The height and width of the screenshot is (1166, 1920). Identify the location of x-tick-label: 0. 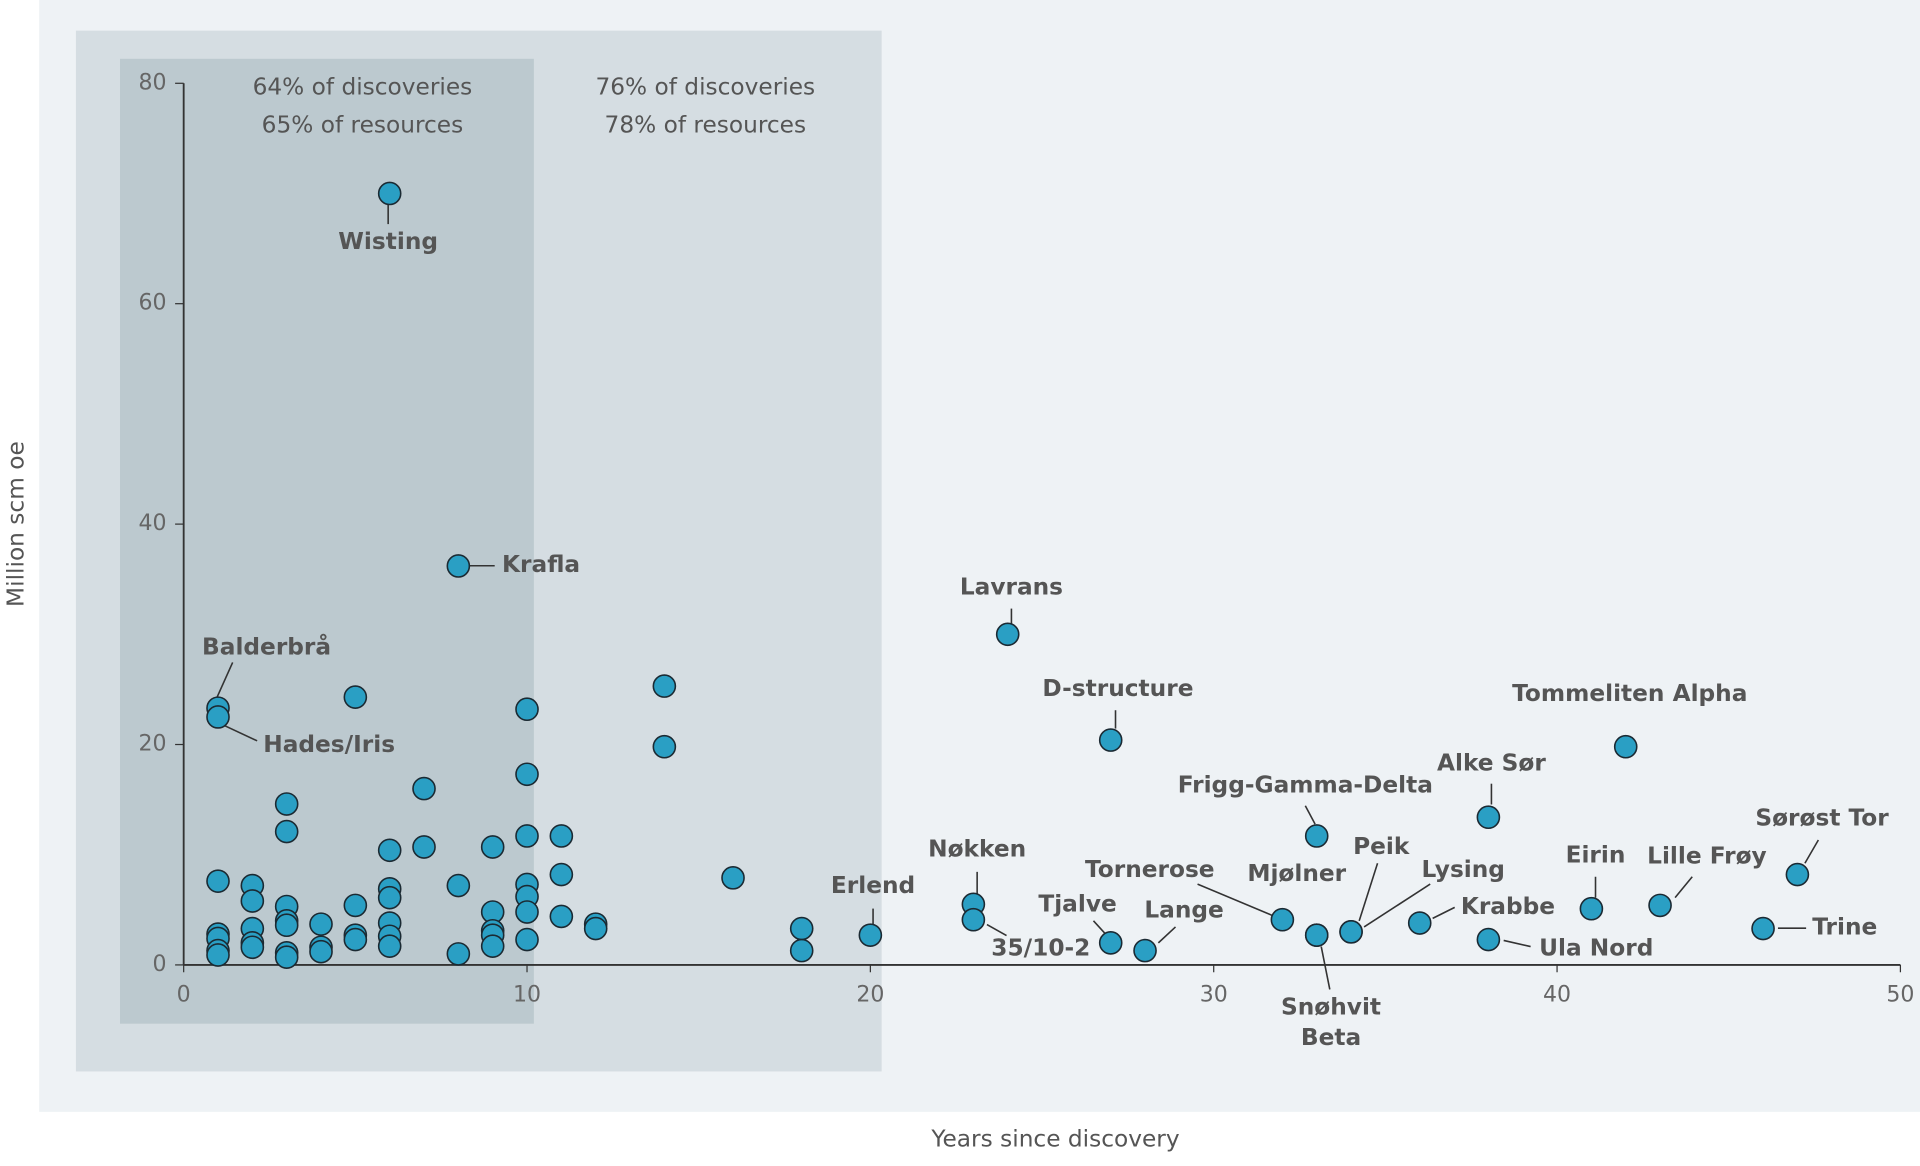
(184, 995).